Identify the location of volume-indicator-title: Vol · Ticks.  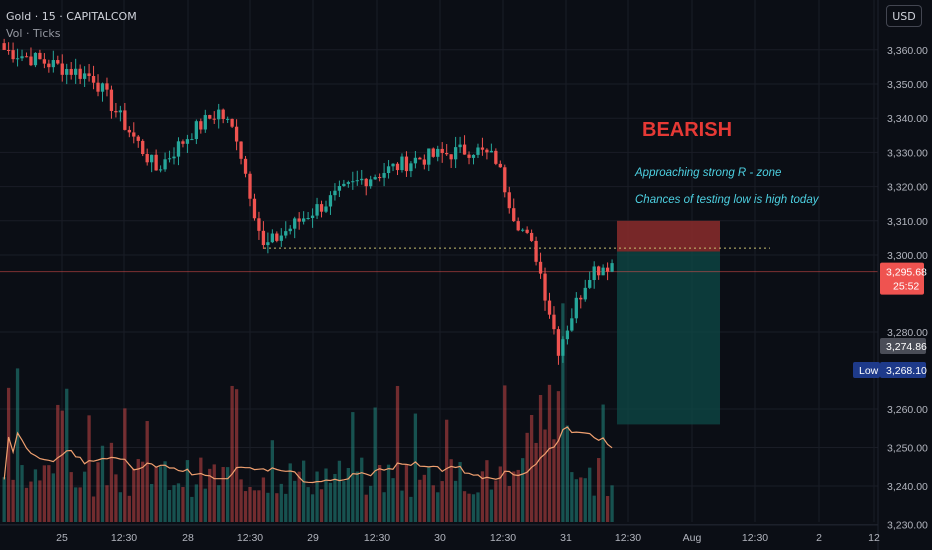
(33, 33).